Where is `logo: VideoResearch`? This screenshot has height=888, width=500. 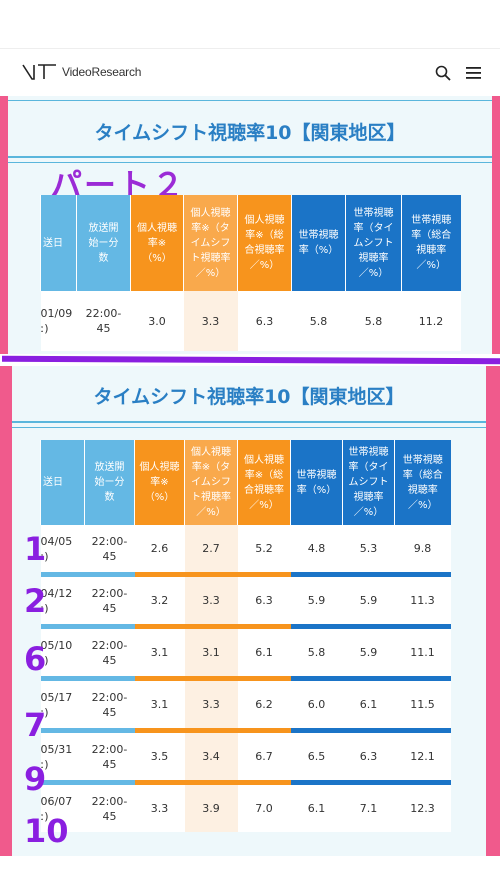 logo: VideoResearch is located at coordinates (81, 72).